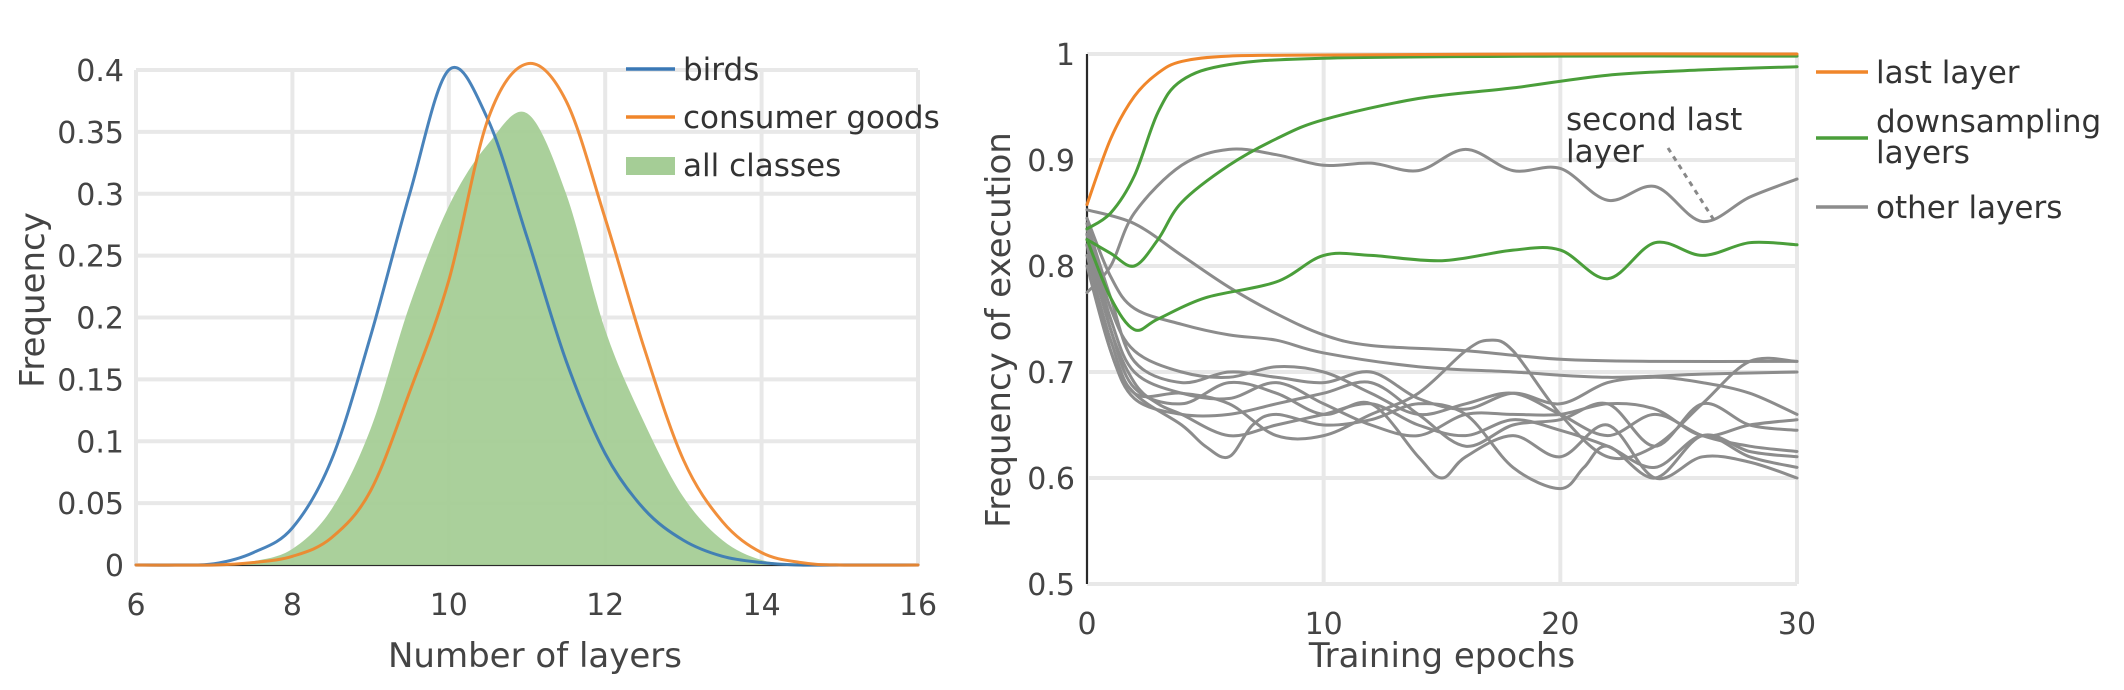 This screenshot has width=2124, height=690. What do you see at coordinates (114, 566) in the screenshot?
I see `y-tick-label: 0` at bounding box center [114, 566].